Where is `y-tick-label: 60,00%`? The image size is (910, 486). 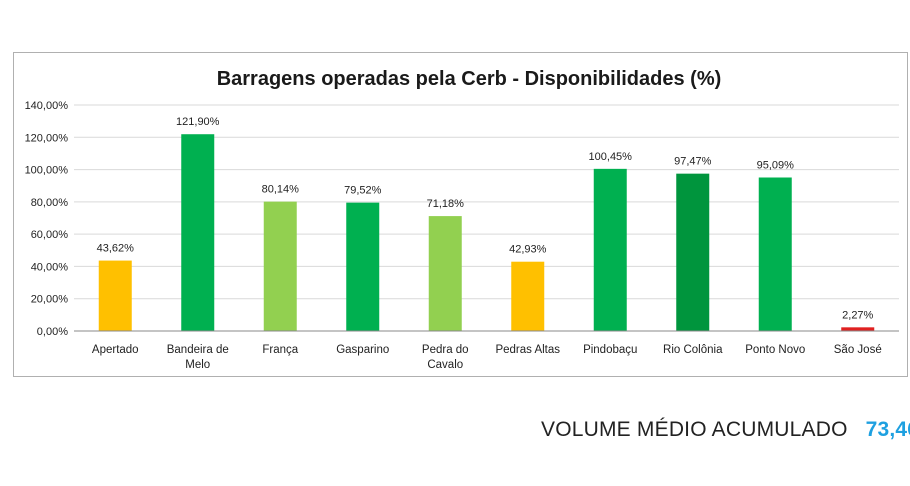
y-tick-label: 60,00% is located at coordinates (50, 235).